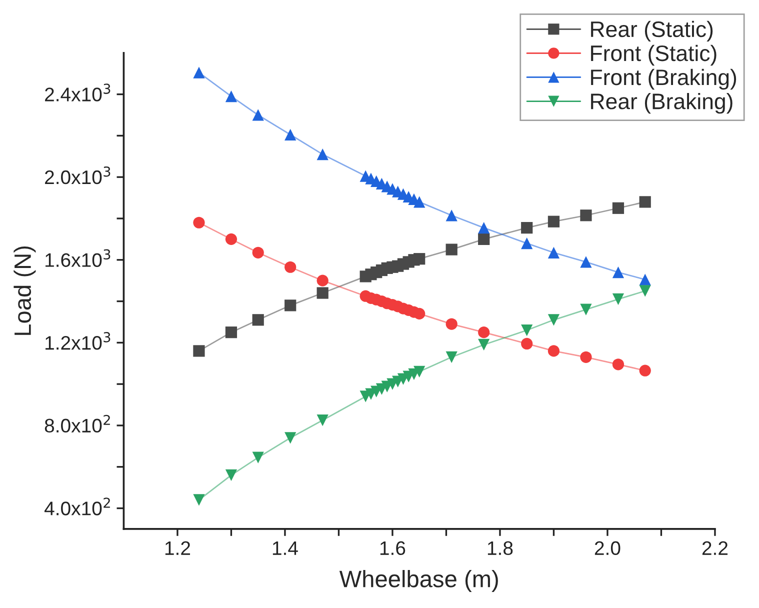 The width and height of the screenshot is (759, 608). What do you see at coordinates (418, 581) in the screenshot?
I see `x-axis-title: Wheelbase (m)` at bounding box center [418, 581].